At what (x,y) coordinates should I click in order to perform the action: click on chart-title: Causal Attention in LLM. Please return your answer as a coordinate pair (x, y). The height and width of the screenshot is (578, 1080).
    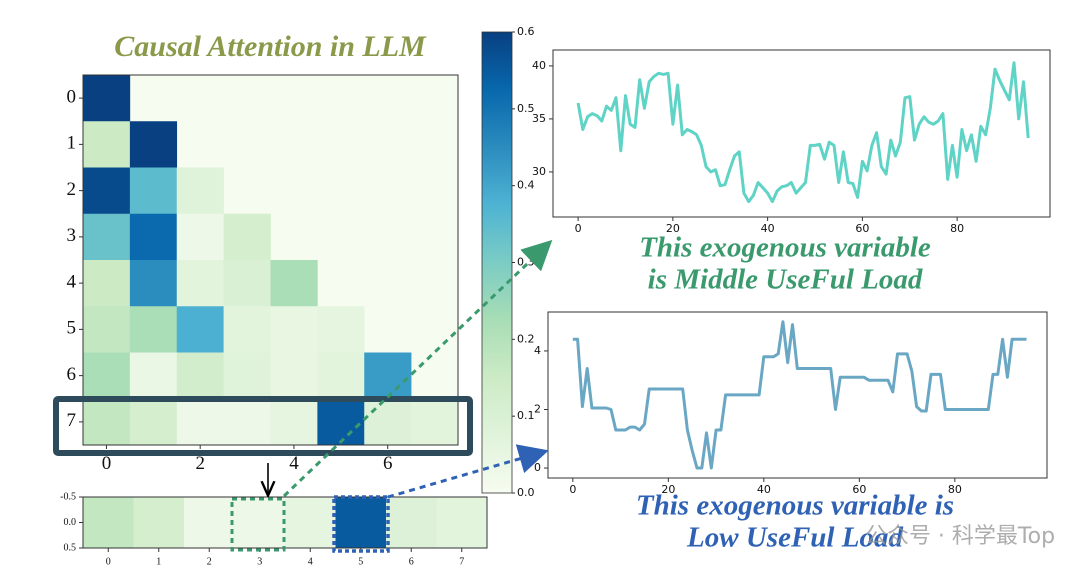
    Looking at the image, I should click on (270, 46).